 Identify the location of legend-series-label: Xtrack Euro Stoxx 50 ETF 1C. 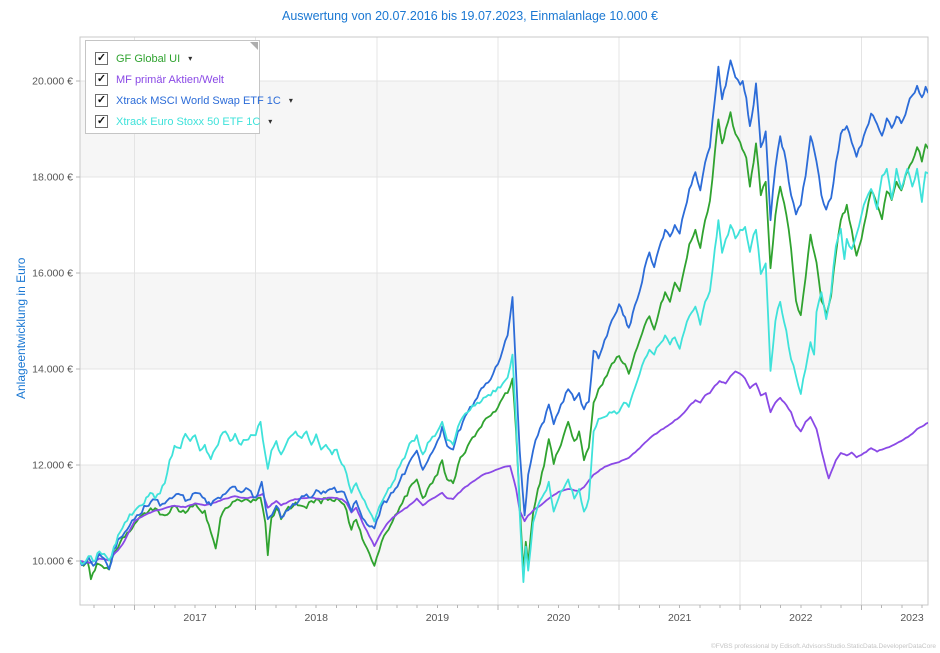
(188, 121).